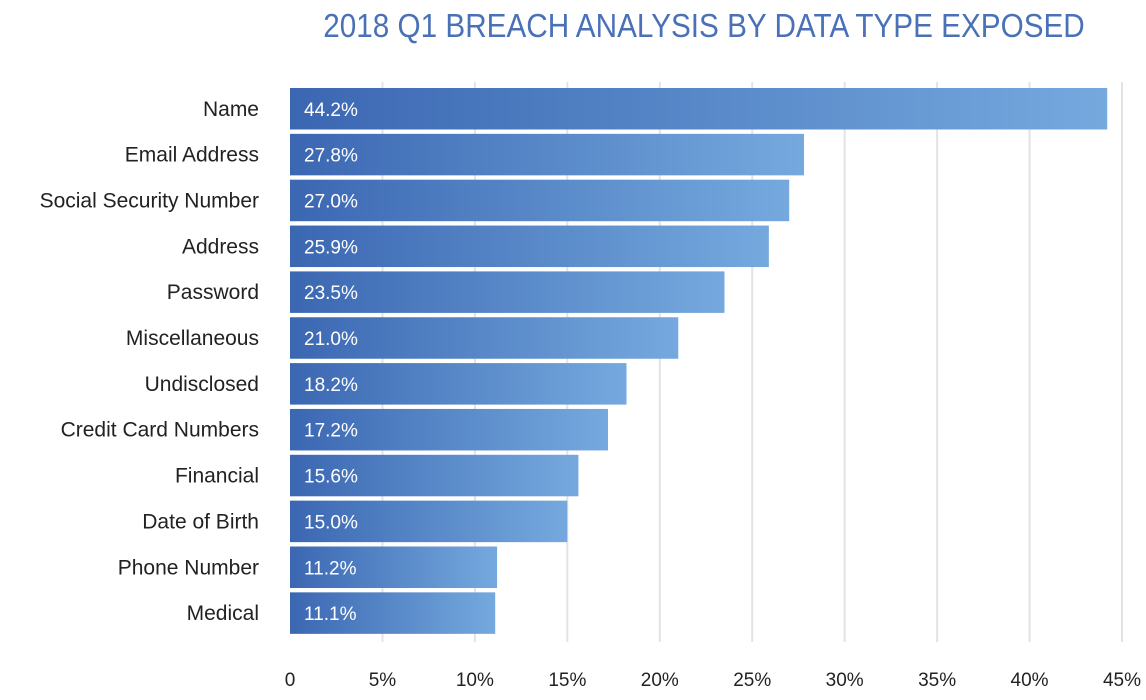 This screenshot has height=700, width=1146. What do you see at coordinates (331, 522) in the screenshot?
I see `value-label-9: 15.0%` at bounding box center [331, 522].